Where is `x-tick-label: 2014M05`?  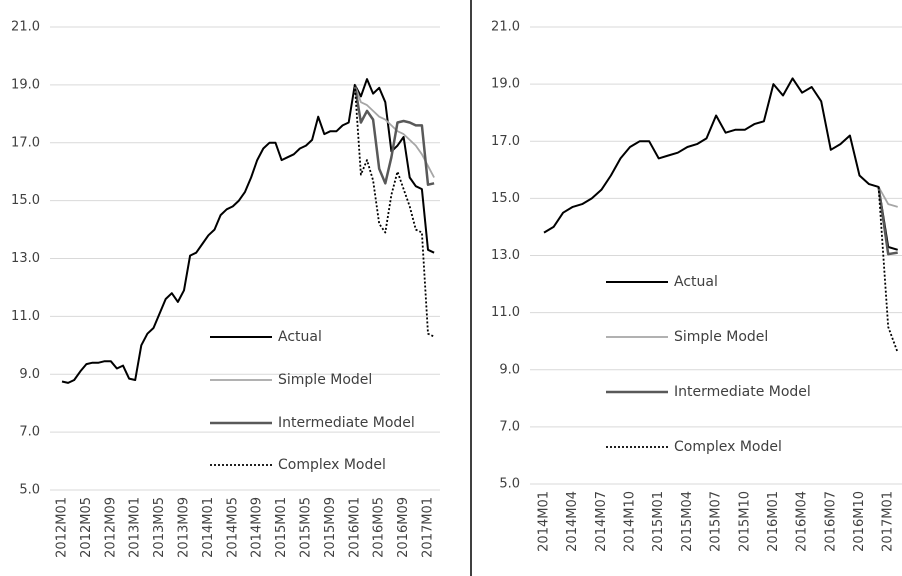 x-tick-label: 2014M05 is located at coordinates (232, 527).